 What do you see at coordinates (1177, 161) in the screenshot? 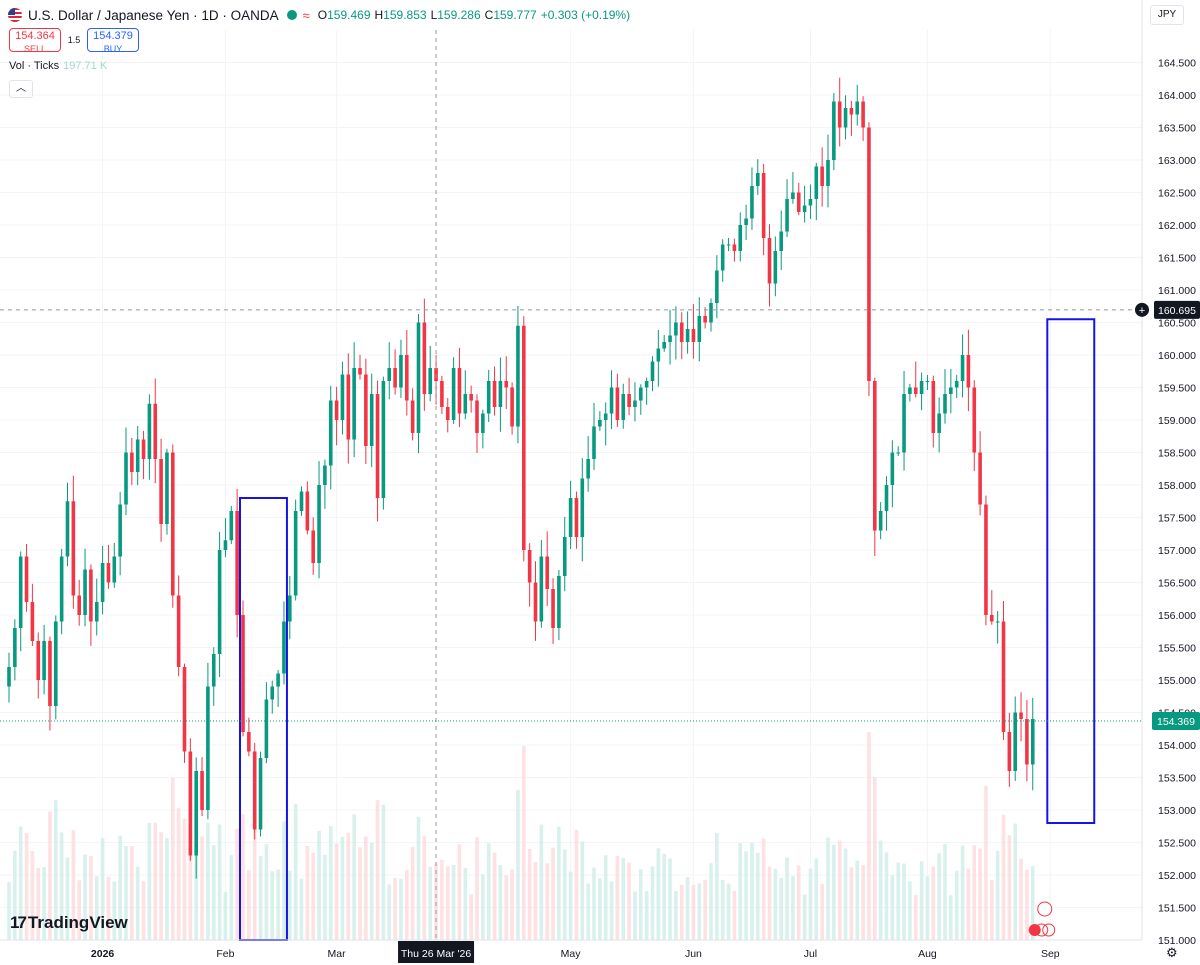
I see `y-tick-label: 163.000` at bounding box center [1177, 161].